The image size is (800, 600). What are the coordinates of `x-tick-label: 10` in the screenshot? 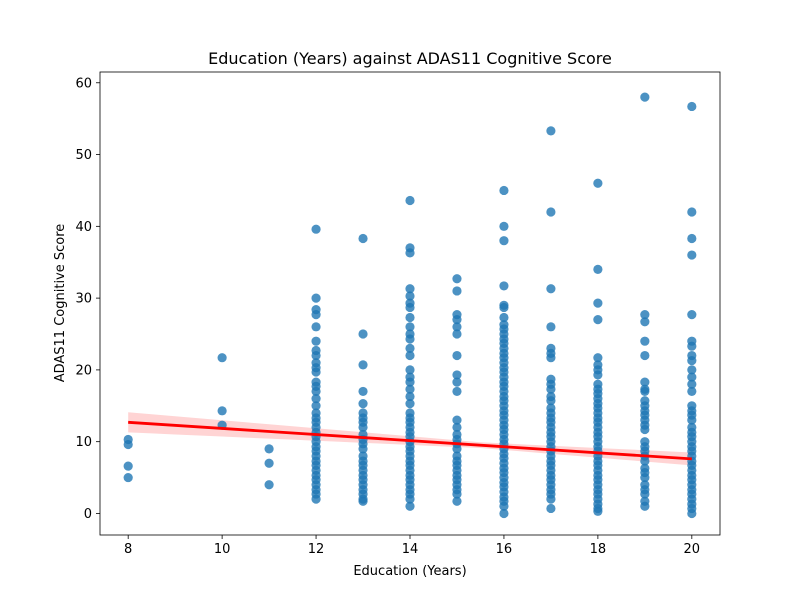 It's located at (222, 549).